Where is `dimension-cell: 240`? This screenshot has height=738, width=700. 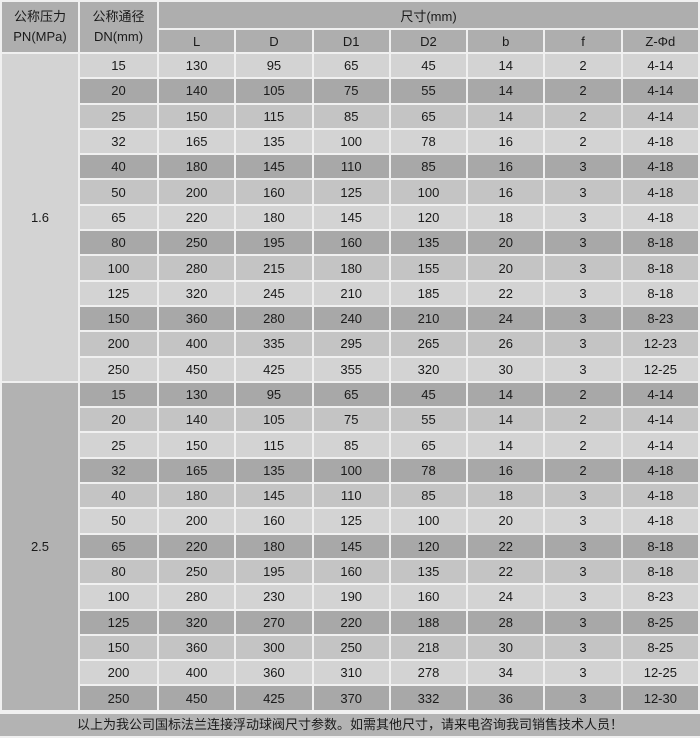 dimension-cell: 240 is located at coordinates (351, 318).